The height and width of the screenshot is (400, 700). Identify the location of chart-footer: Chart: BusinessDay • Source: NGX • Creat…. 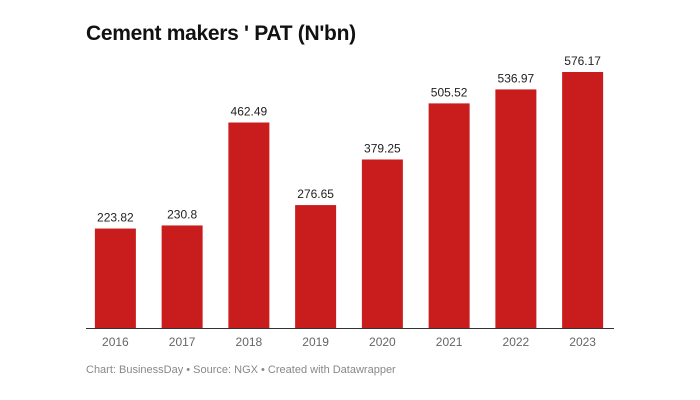
(241, 370).